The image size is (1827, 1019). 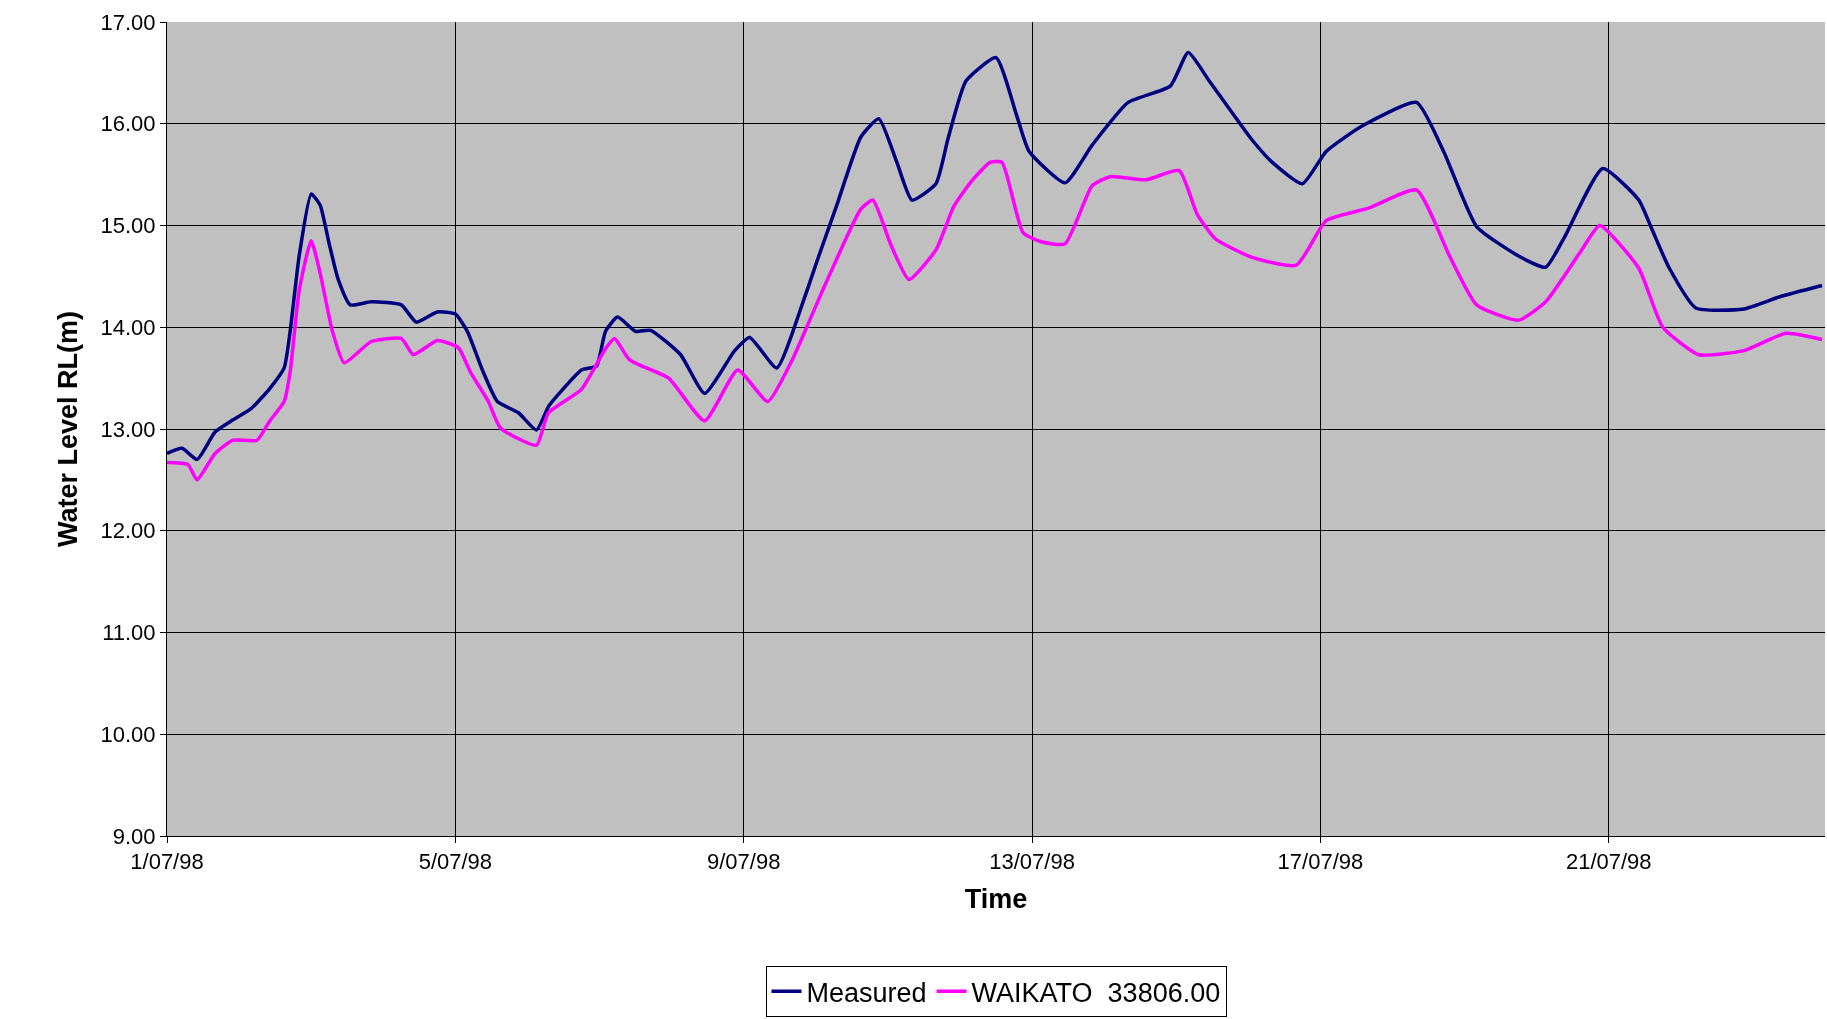 I want to click on y-tick-label: 17.00, so click(x=128, y=22).